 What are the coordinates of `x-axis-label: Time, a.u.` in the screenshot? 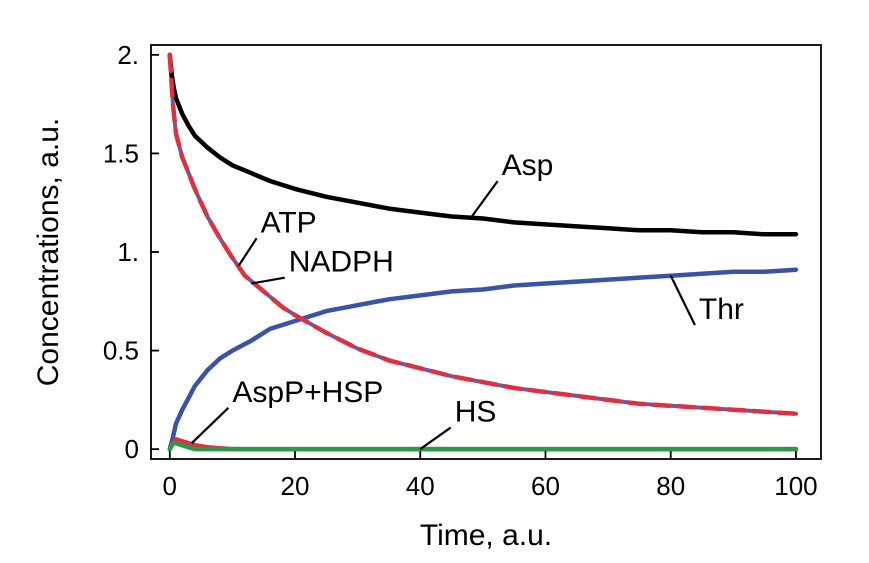 It's located at (486, 535).